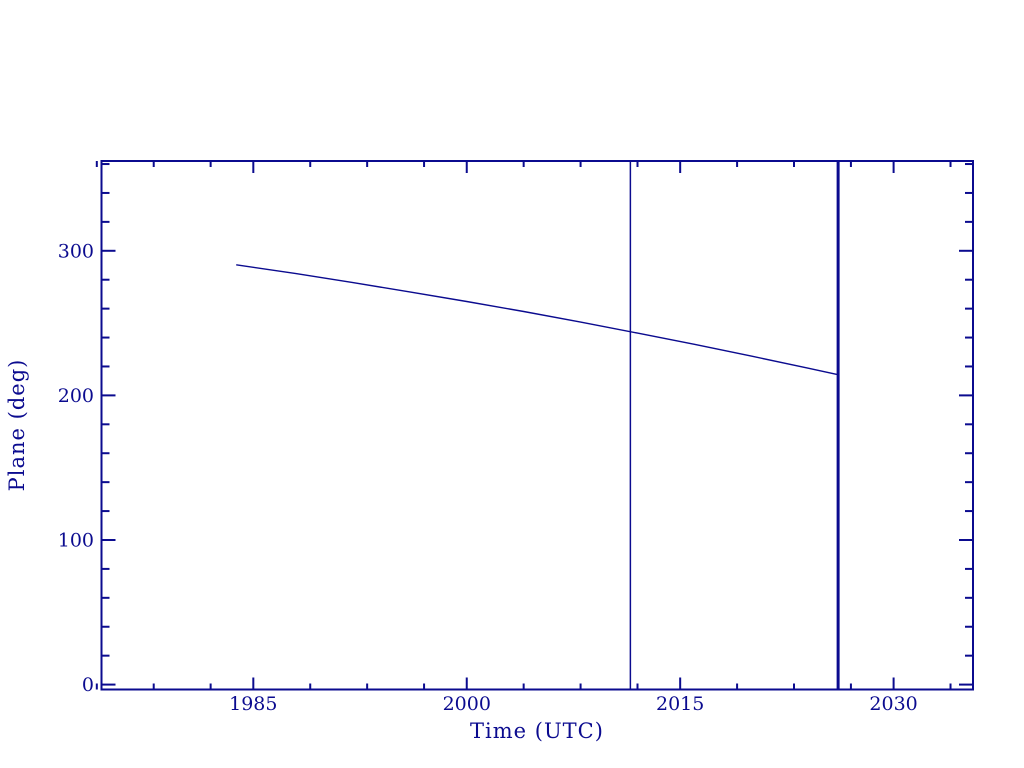  What do you see at coordinates (537, 731) in the screenshot?
I see `x-axis-label: Time (UTC)` at bounding box center [537, 731].